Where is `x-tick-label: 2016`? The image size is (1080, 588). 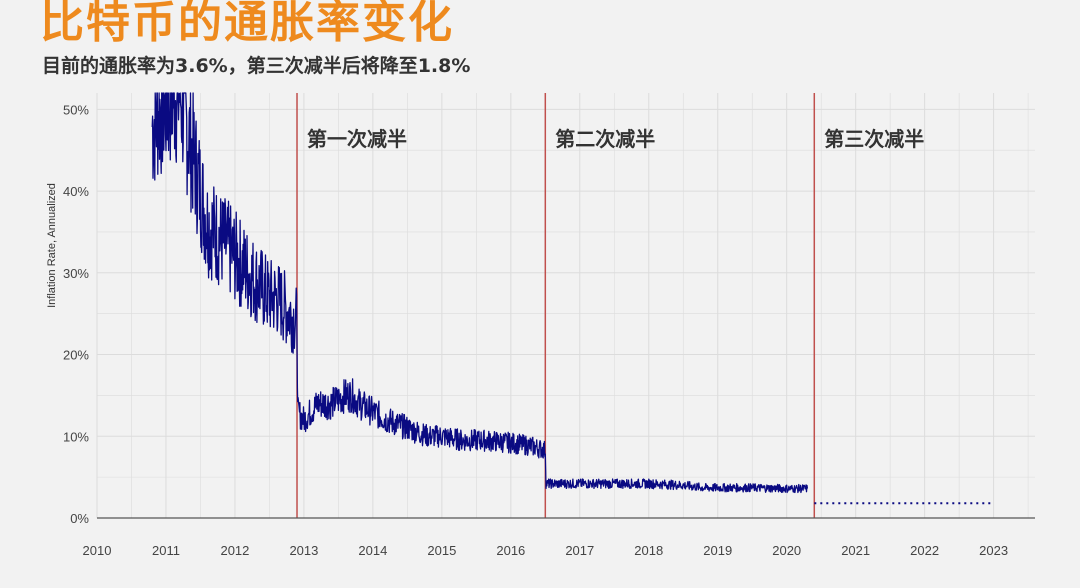 x-tick-label: 2016 is located at coordinates (510, 550).